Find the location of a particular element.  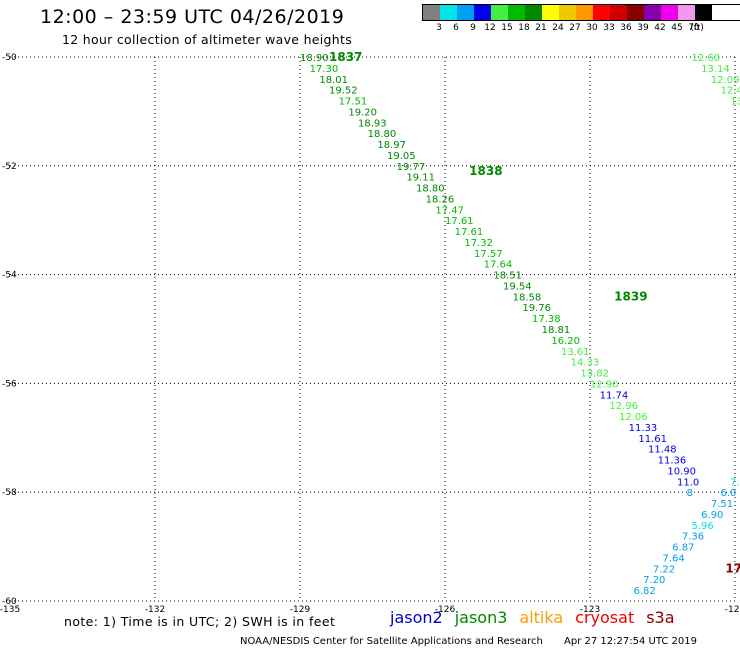

y-tick-label: -54 is located at coordinates (9, 276).